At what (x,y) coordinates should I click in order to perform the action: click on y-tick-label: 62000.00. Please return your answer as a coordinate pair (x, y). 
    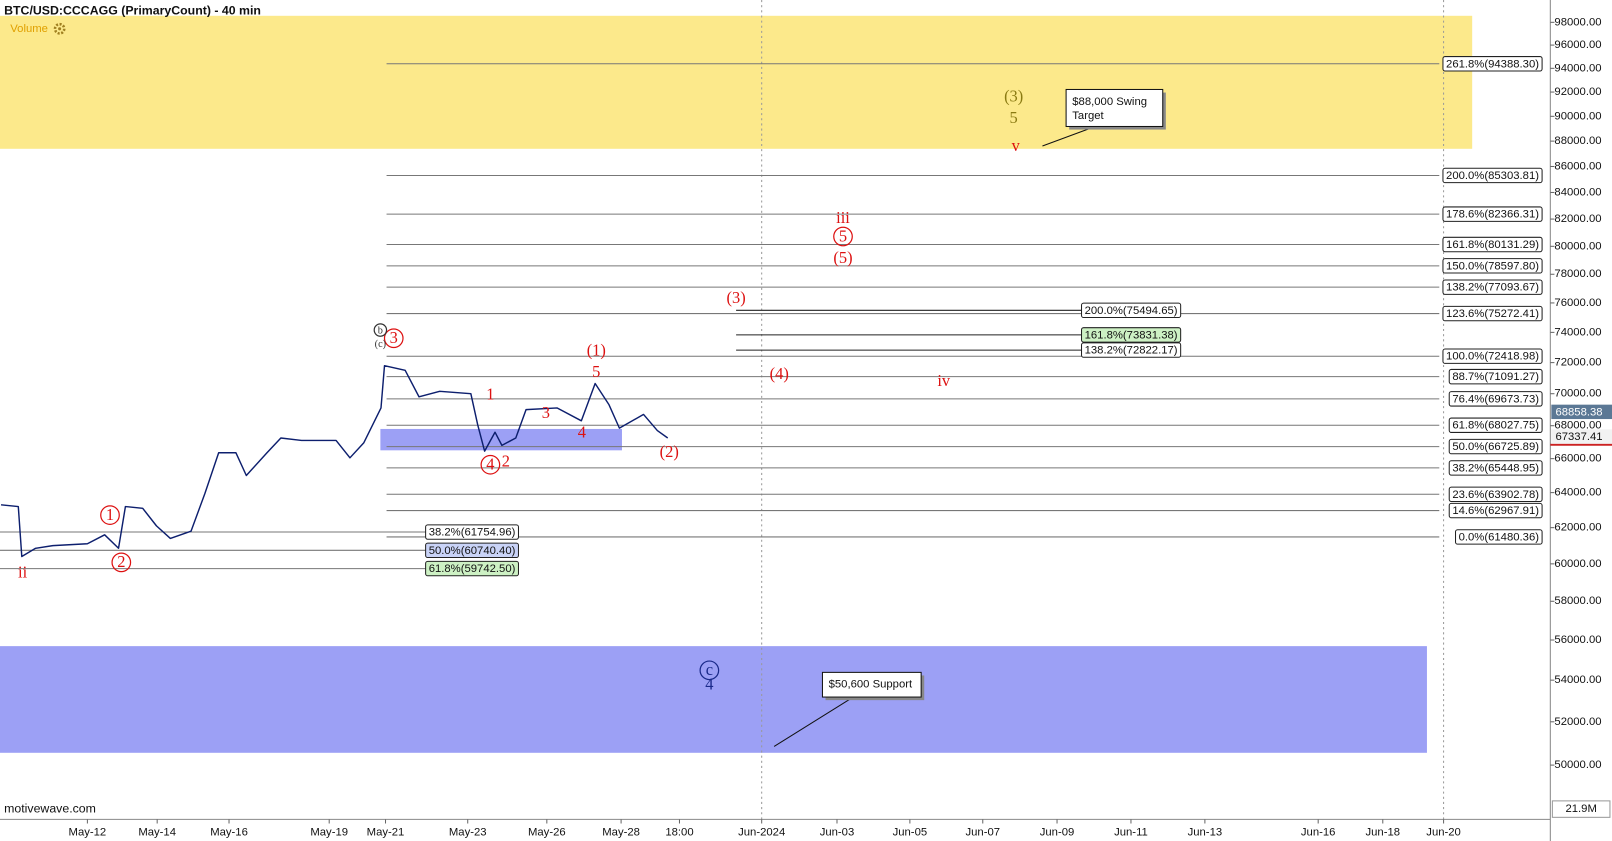
    Looking at the image, I should click on (1577, 528).